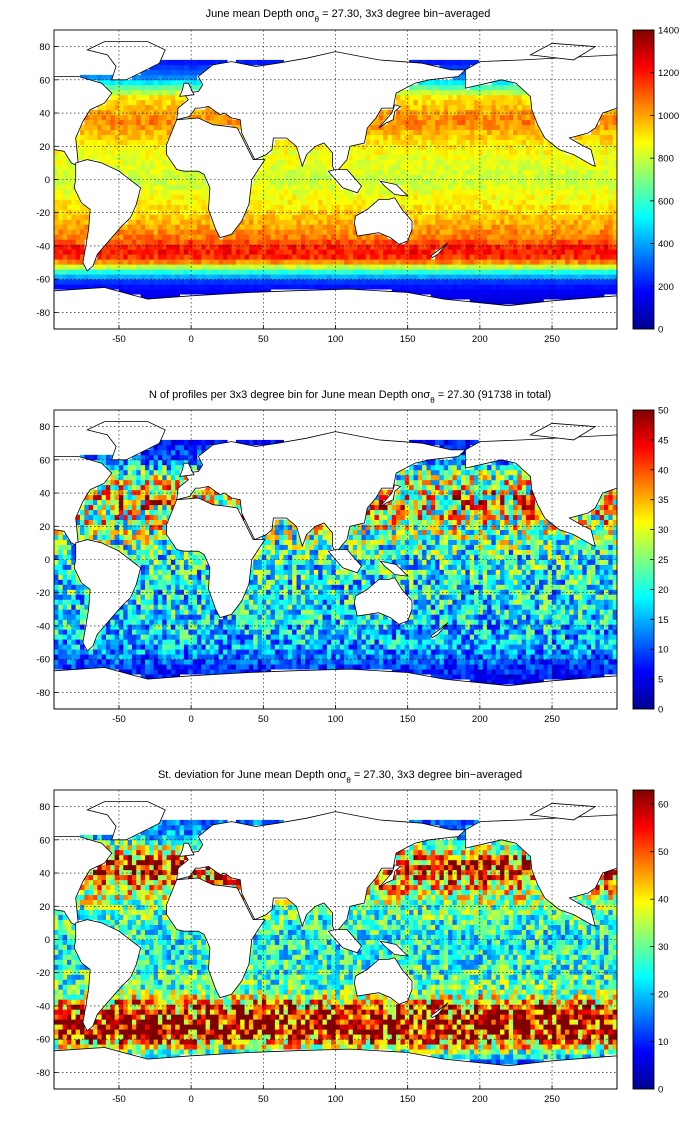  Describe the element at coordinates (643, 179) in the screenshot. I see `panel-depth-colorbar` at that location.